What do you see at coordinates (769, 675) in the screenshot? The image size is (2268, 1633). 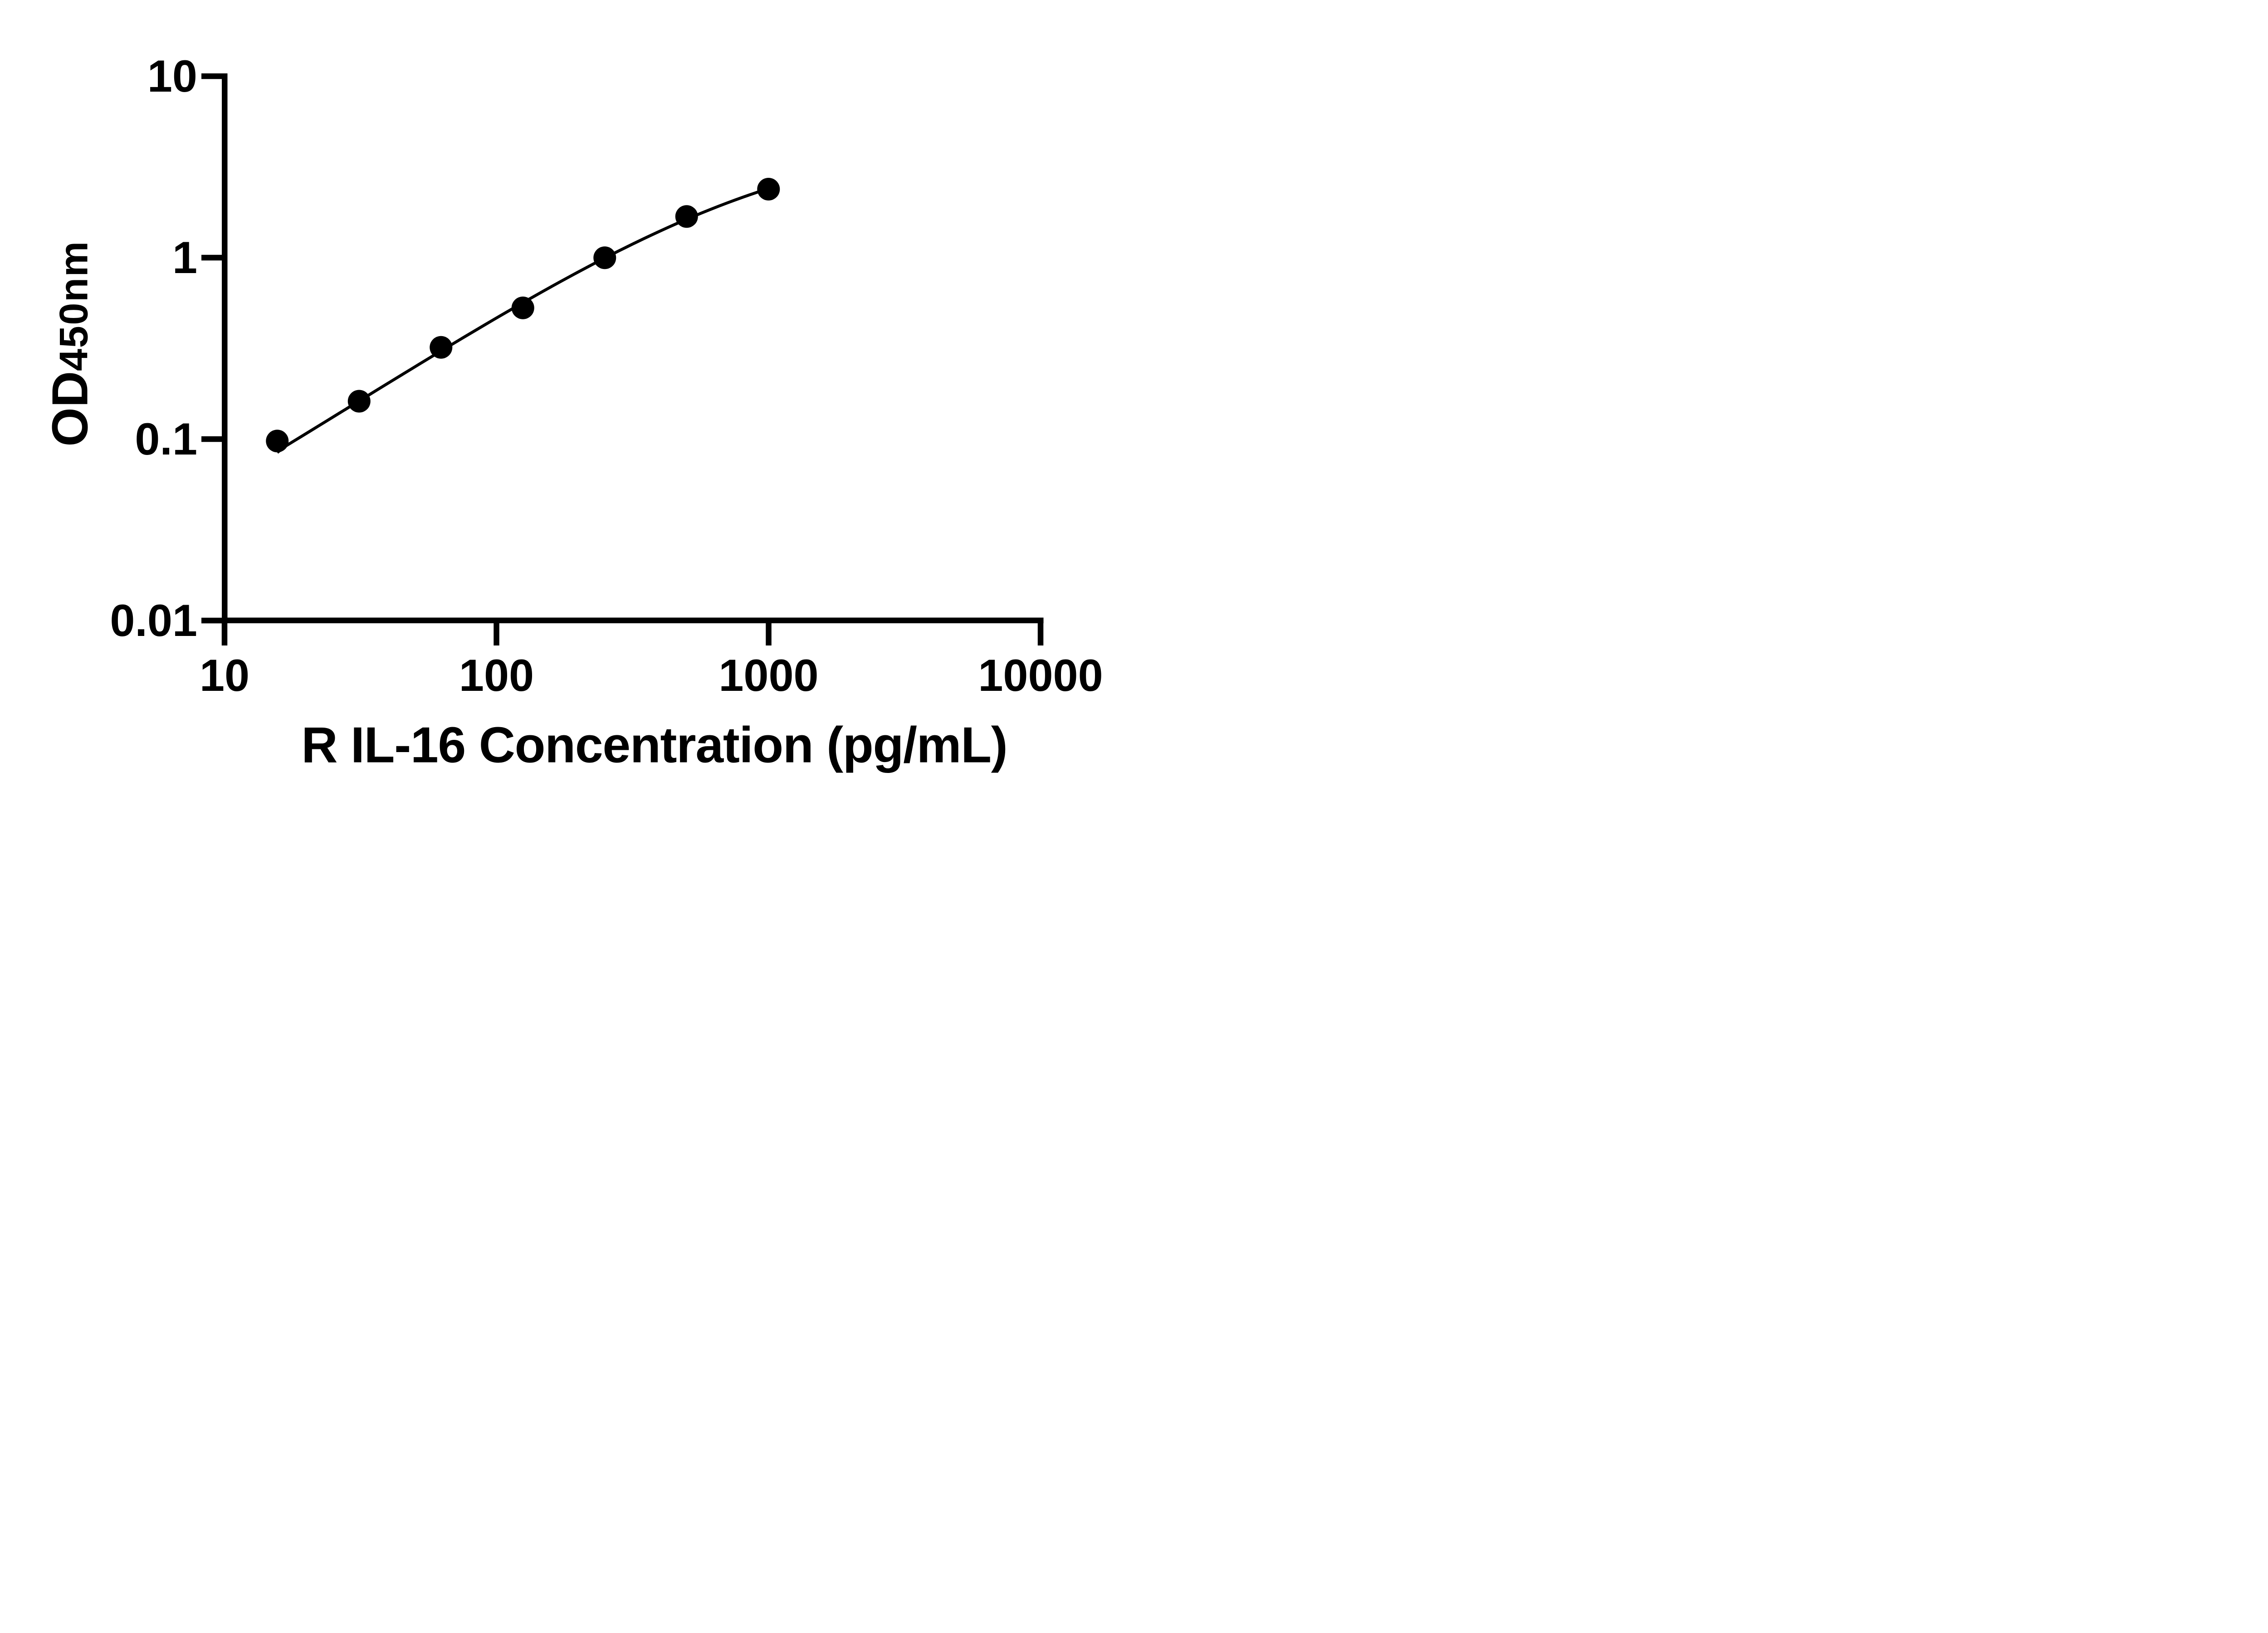 I see `svg-text: 1000` at bounding box center [769, 675].